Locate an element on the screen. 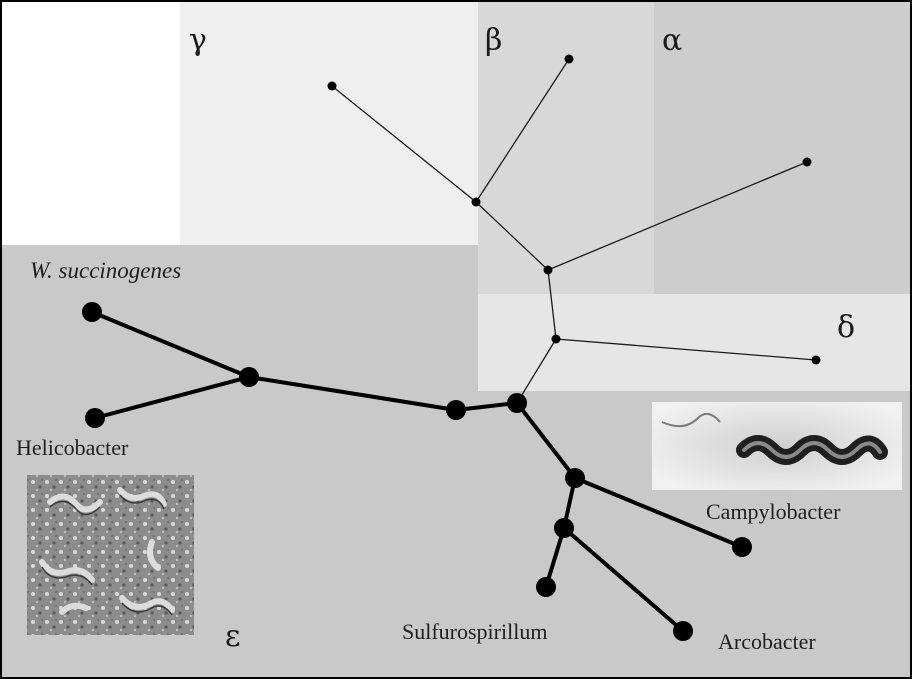 Image resolution: width=912 pixels, height=679 pixels. white-corner is located at coordinates (91, 123).